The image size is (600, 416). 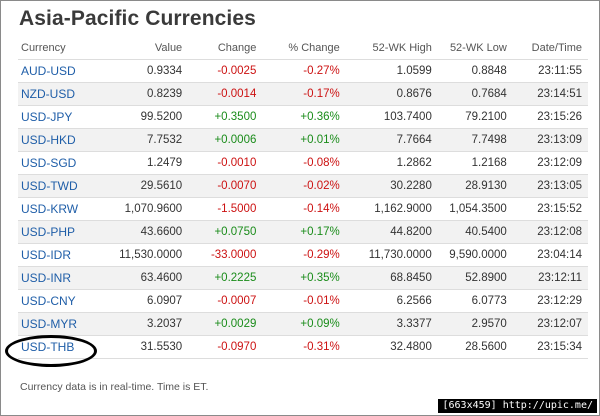 What do you see at coordinates (225, 117) in the screenshot?
I see `change-cell: +0.3500` at bounding box center [225, 117].